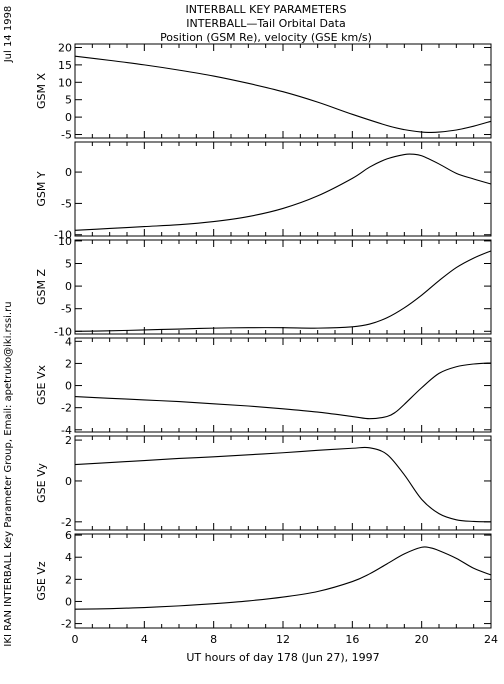 Image resolution: width=504 pixels, height=684 pixels. I want to click on y-tick-label-gse-vz: 0, so click(68, 601).